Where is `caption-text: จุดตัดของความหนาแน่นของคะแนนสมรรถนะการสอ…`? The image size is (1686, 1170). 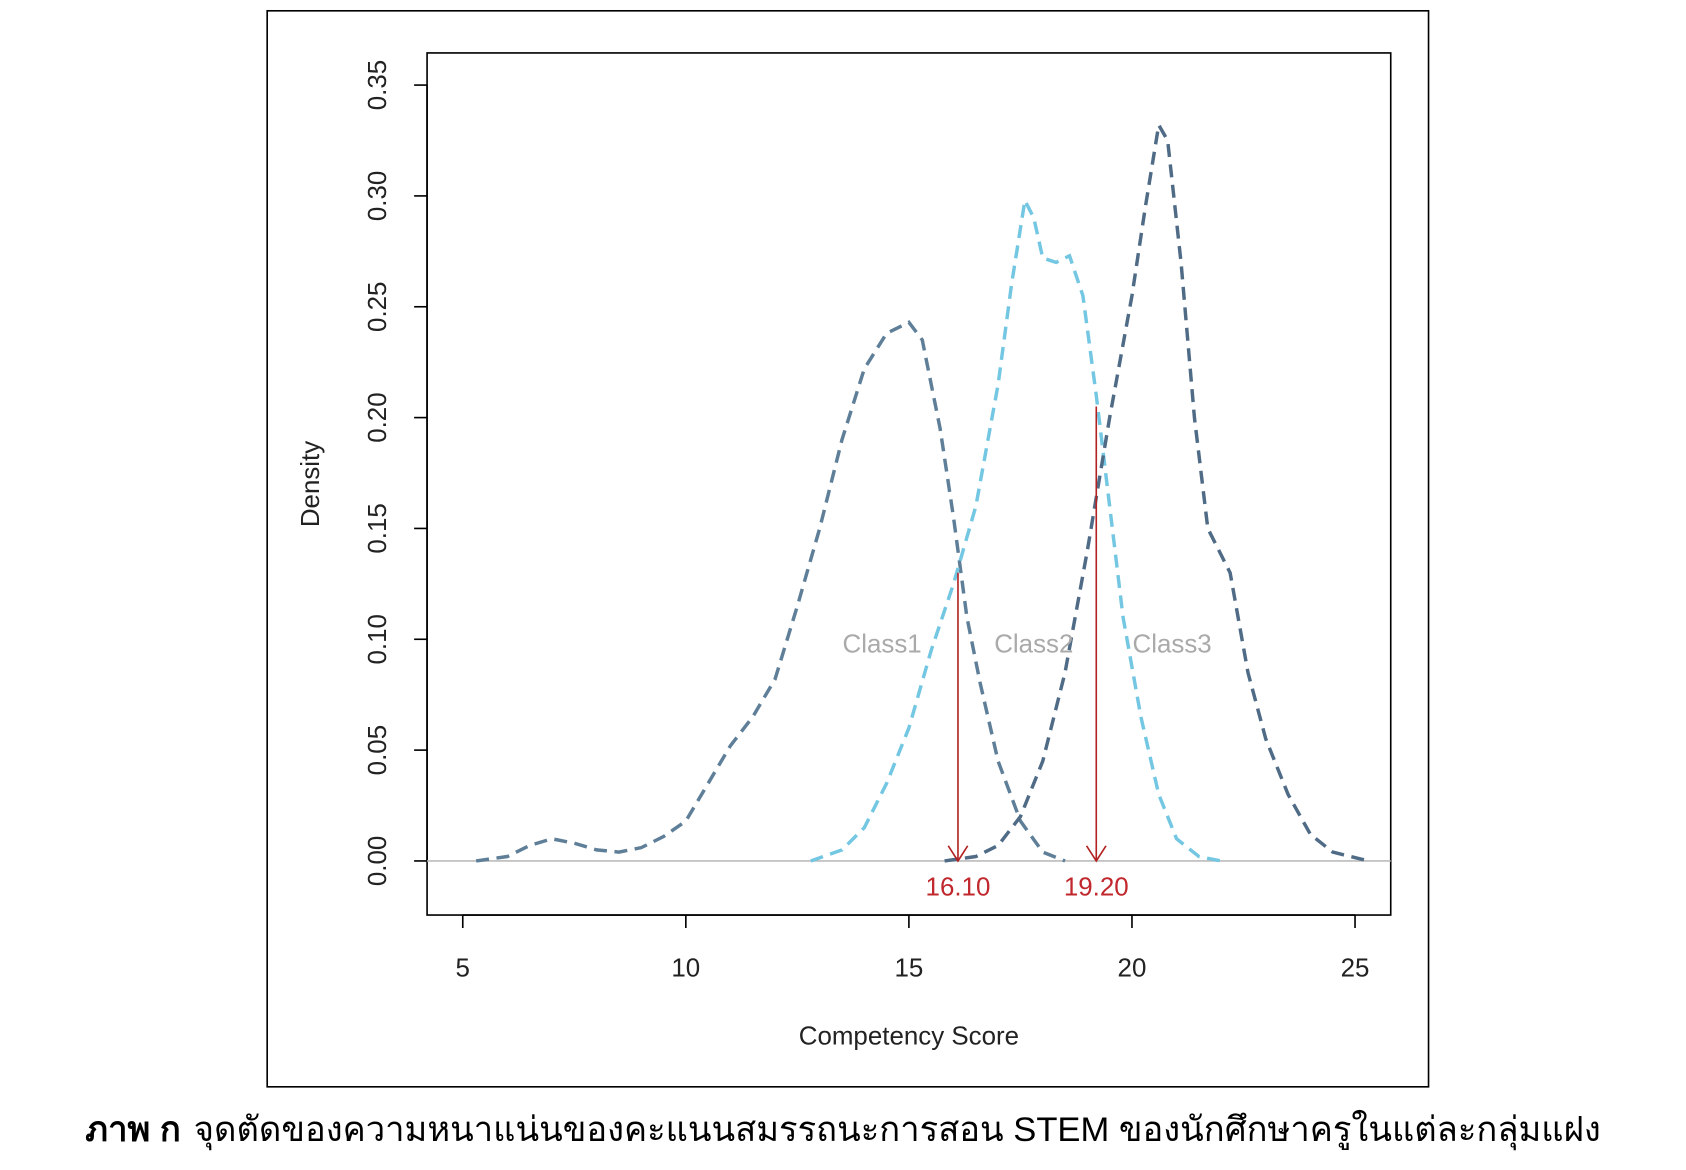
caption-text: จุดตัดของความหนาแน่นของคะแนนสมรรถนะการสอ… is located at coordinates (897, 1130).